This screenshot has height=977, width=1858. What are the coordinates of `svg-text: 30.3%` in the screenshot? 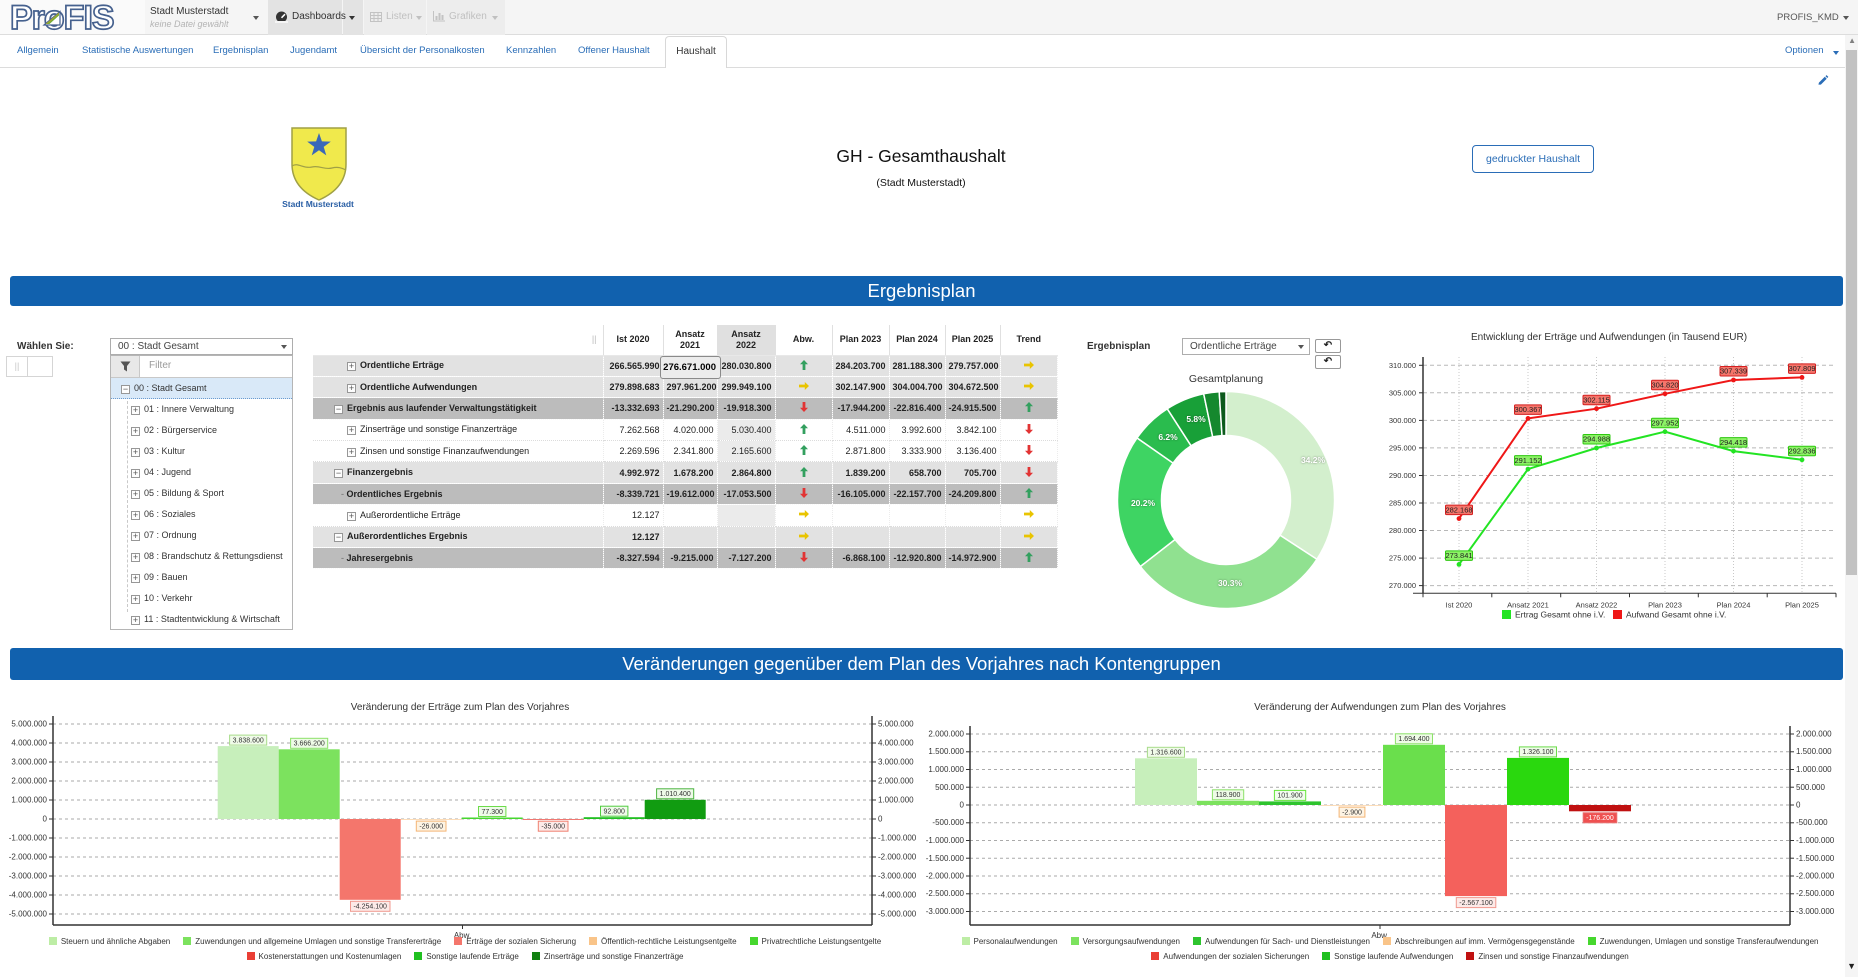 It's located at (1230, 583).